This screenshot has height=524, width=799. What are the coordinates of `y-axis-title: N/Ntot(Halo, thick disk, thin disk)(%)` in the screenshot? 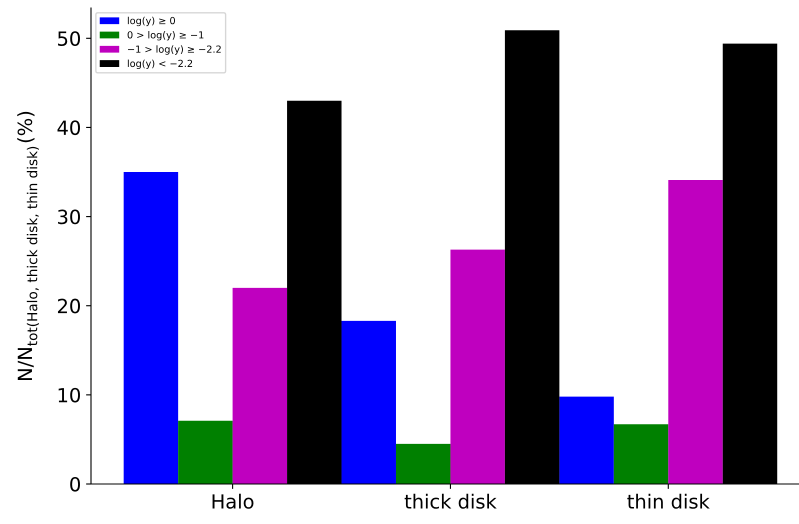 It's located at (28, 246).